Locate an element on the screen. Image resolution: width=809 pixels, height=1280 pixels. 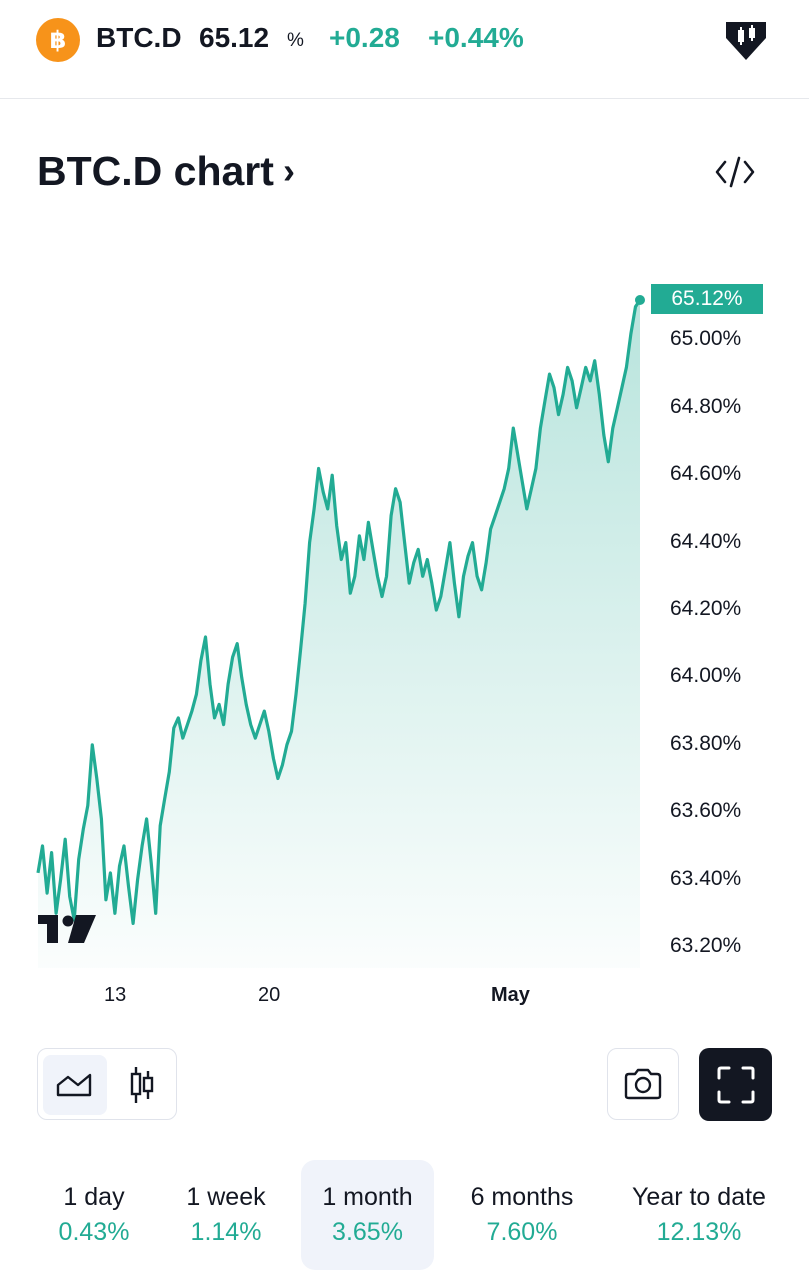
period-tab-1-week: 1 week 1.14% is located at coordinates (226, 1215).